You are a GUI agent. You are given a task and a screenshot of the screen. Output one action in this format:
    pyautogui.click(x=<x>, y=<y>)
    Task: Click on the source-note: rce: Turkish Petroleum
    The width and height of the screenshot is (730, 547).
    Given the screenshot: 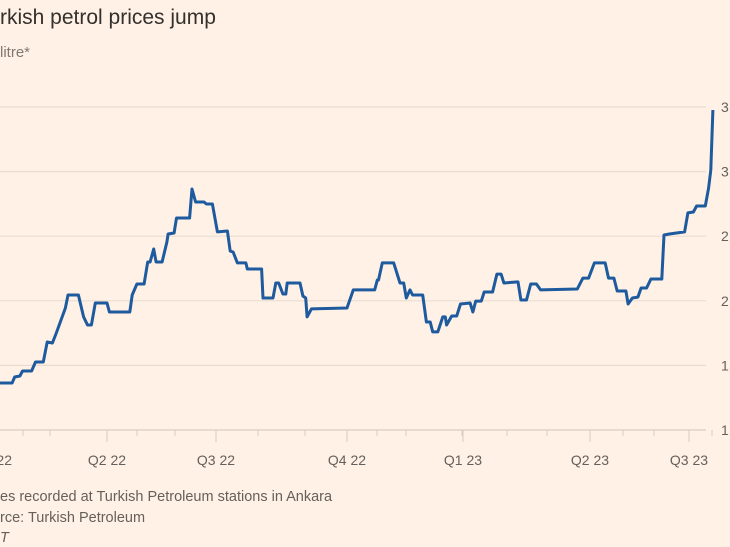 What is the action you would take?
    pyautogui.click(x=73, y=518)
    